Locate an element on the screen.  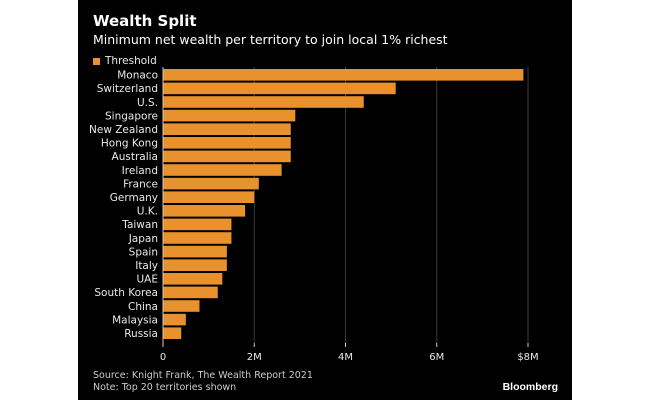
bar-russia is located at coordinates (172, 333).